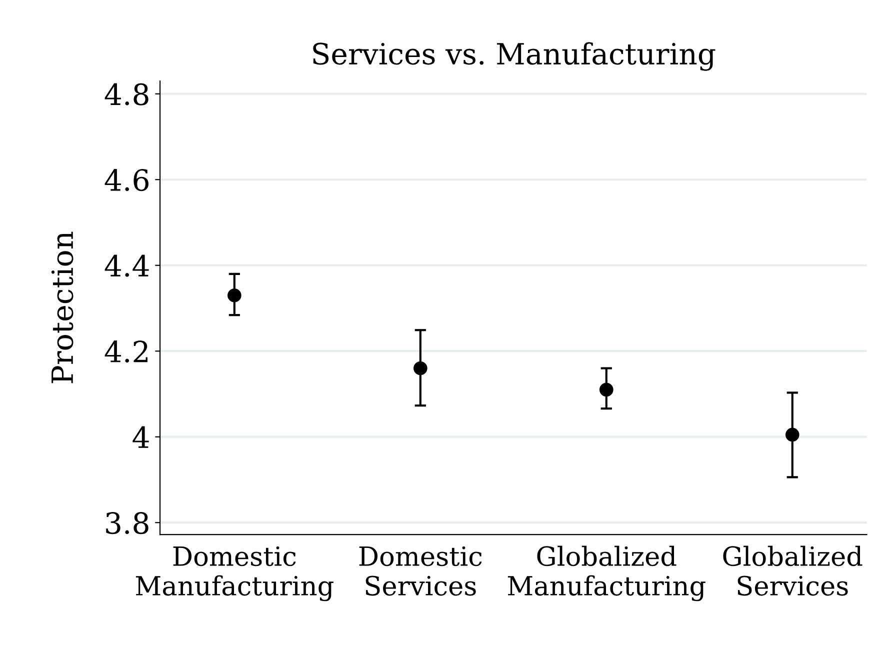  Describe the element at coordinates (62, 308) in the screenshot. I see `y-axis-title: Protection` at that location.